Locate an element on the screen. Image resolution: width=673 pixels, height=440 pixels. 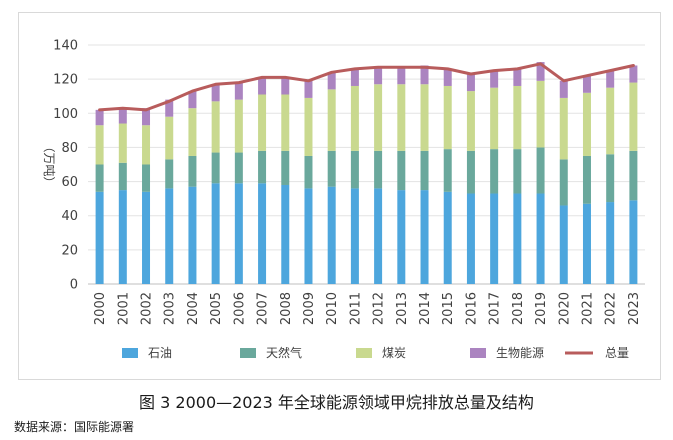
bar-石油-2004 is located at coordinates (192, 235).